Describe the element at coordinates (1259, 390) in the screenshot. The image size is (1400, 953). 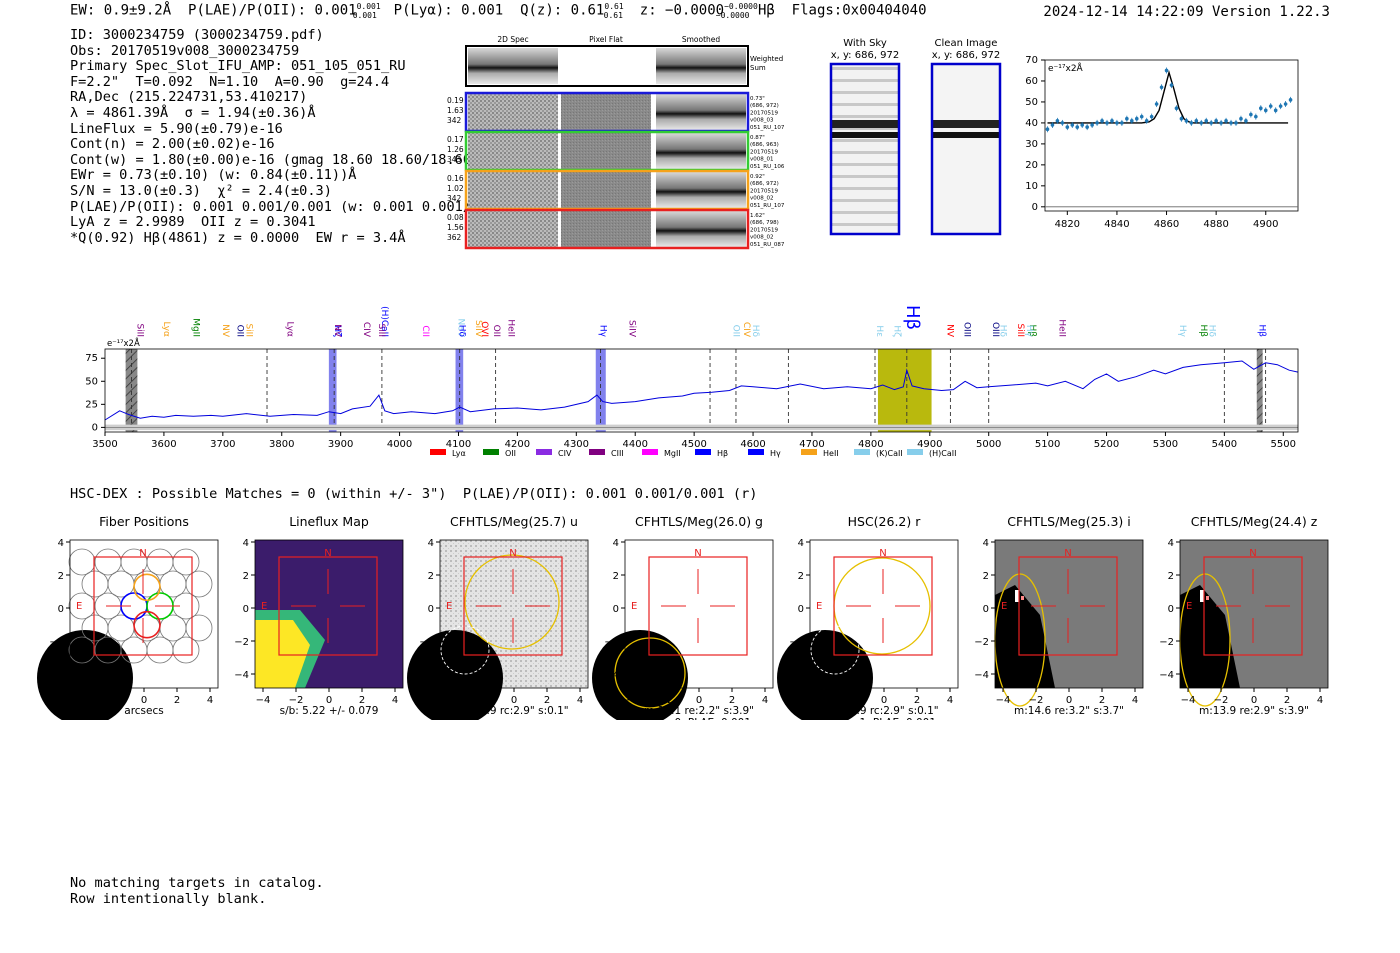
I see `spectrum-masked-band` at that location.